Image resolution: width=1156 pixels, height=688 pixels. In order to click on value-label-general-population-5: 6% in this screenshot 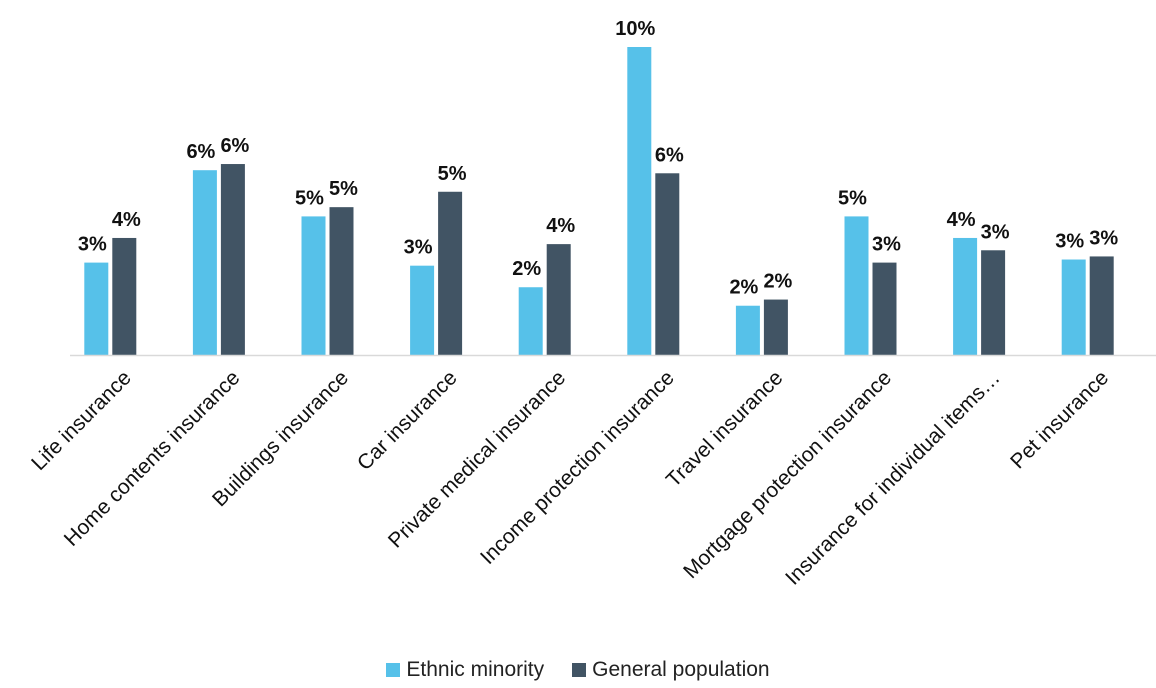, I will do `click(669, 155)`.